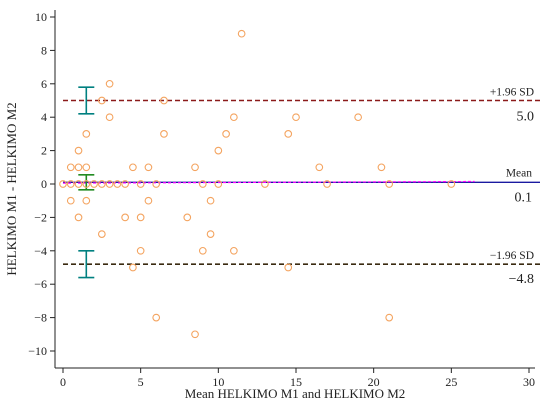  I want to click on upper-loa-label: +1.96 SD, so click(512, 93).